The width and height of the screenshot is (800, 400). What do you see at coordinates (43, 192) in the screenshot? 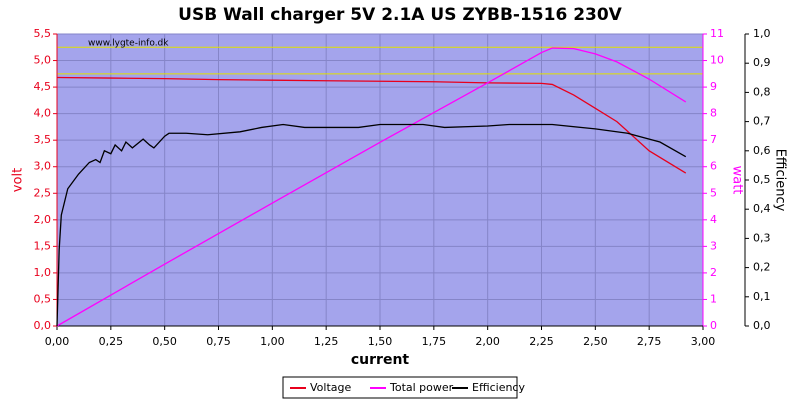
I see `y-tick-label: 2,5` at bounding box center [43, 192].